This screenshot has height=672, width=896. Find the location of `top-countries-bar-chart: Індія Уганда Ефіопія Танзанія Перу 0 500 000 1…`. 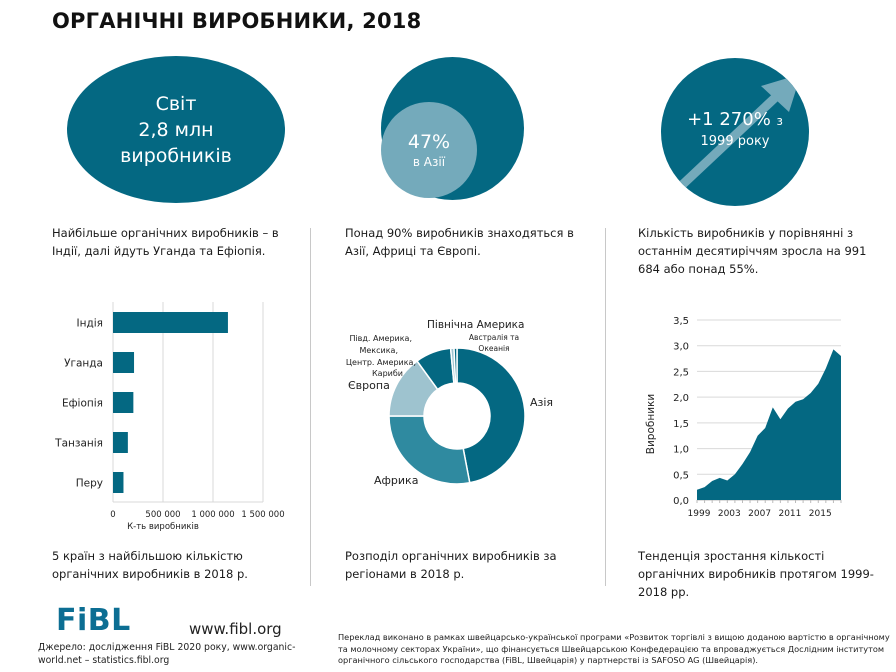

top-countries-bar-chart: Індія Уганда Ефіопія Танзанія Перу 0 500 000 1… is located at coordinates (169, 417).